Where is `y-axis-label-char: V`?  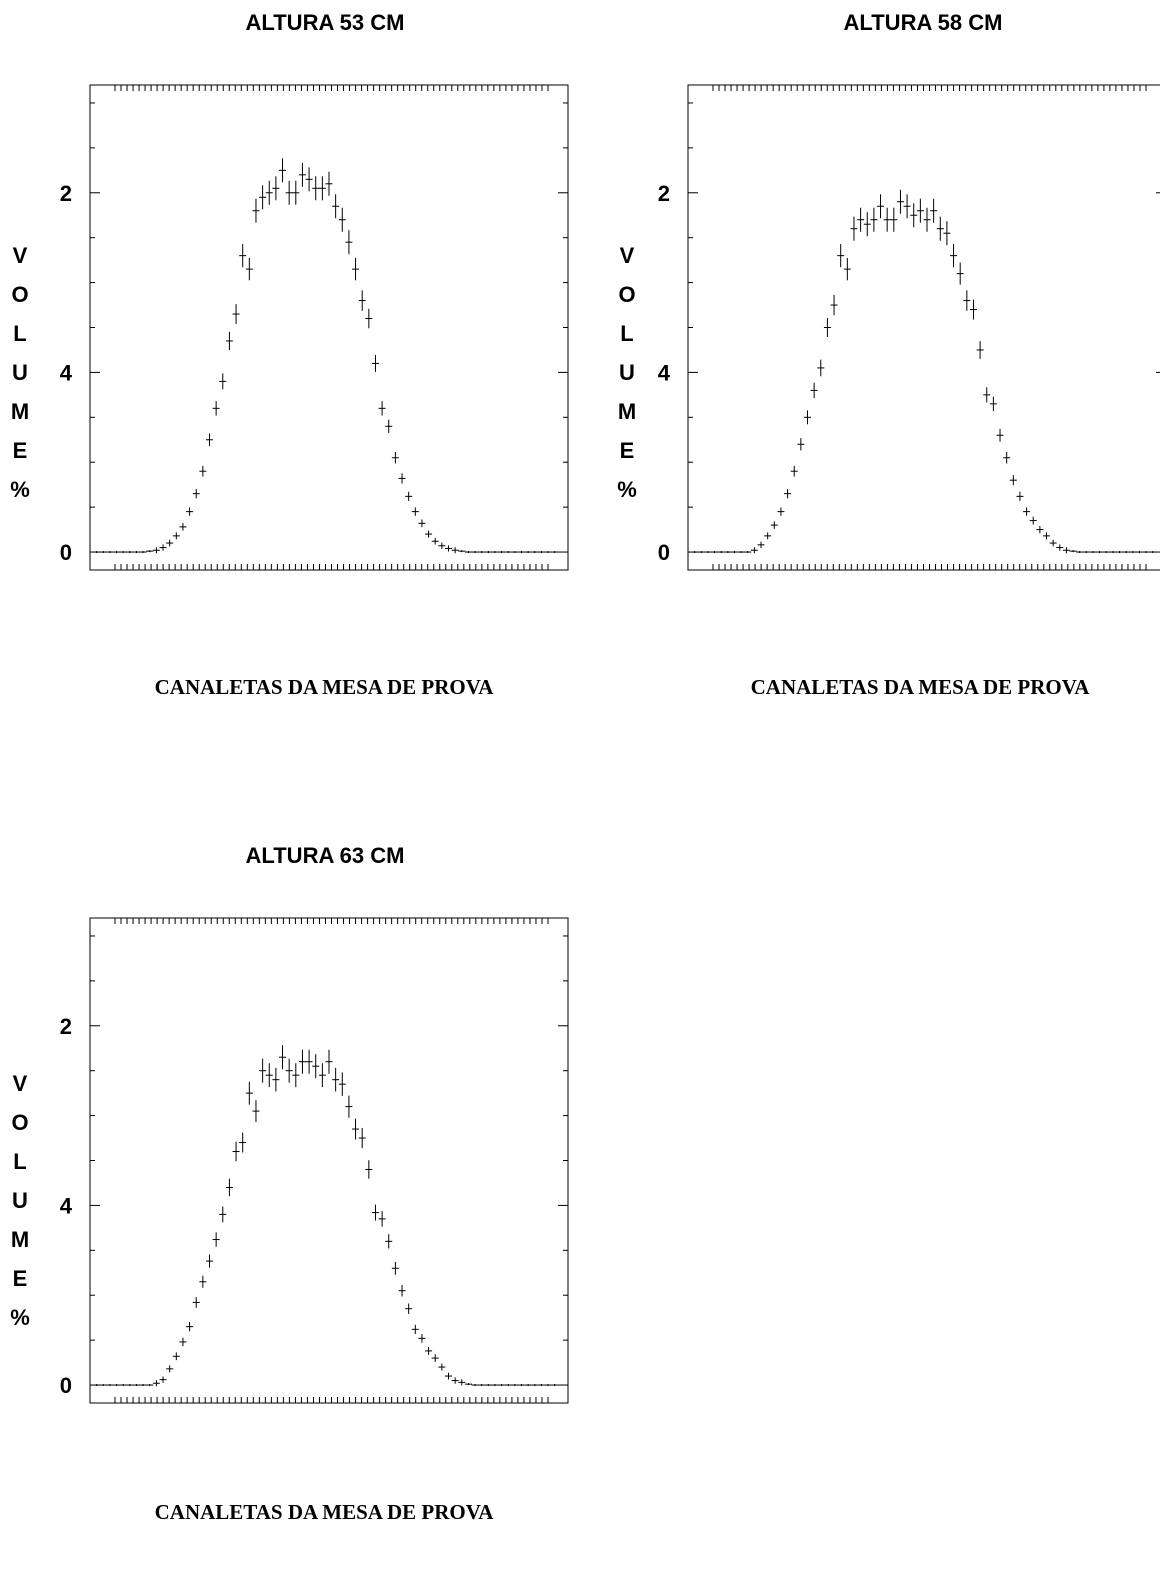 y-axis-label-char: V is located at coordinates (20, 255).